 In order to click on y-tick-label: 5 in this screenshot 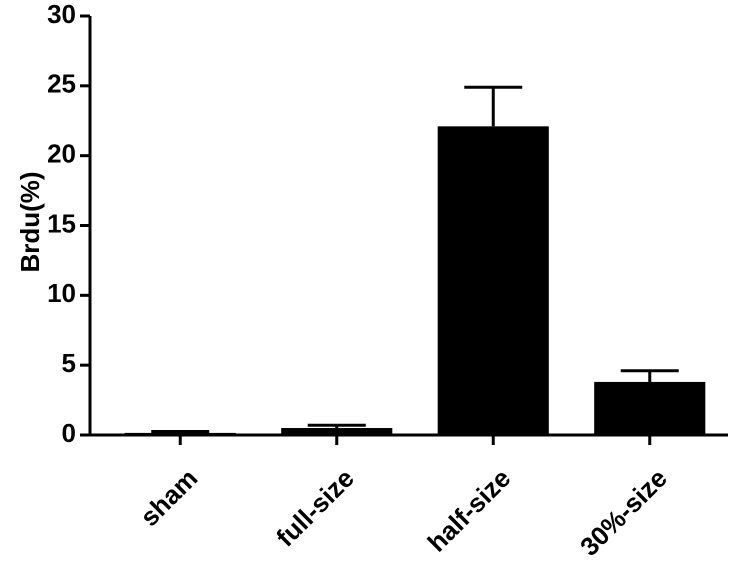, I will do `click(69, 363)`.